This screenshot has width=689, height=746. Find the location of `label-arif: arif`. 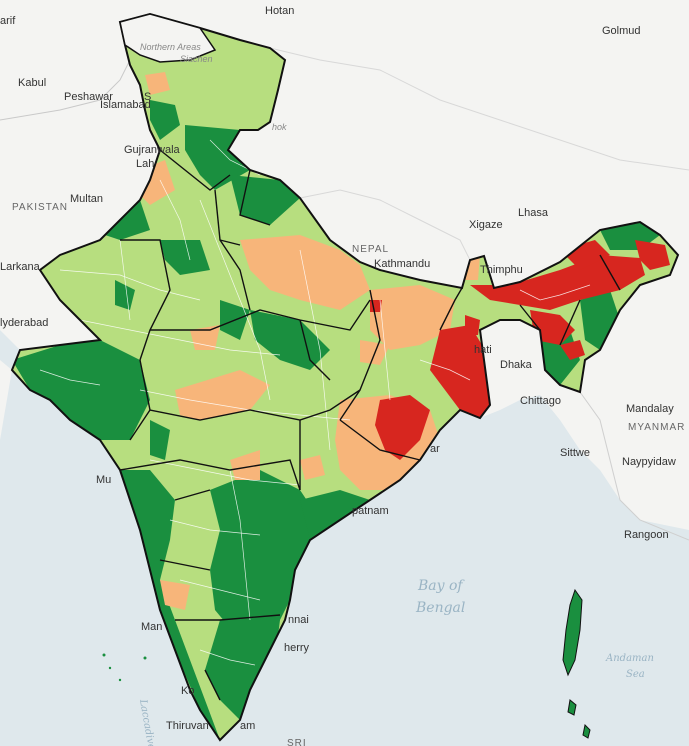

label-arif: arif is located at coordinates (8, 21).